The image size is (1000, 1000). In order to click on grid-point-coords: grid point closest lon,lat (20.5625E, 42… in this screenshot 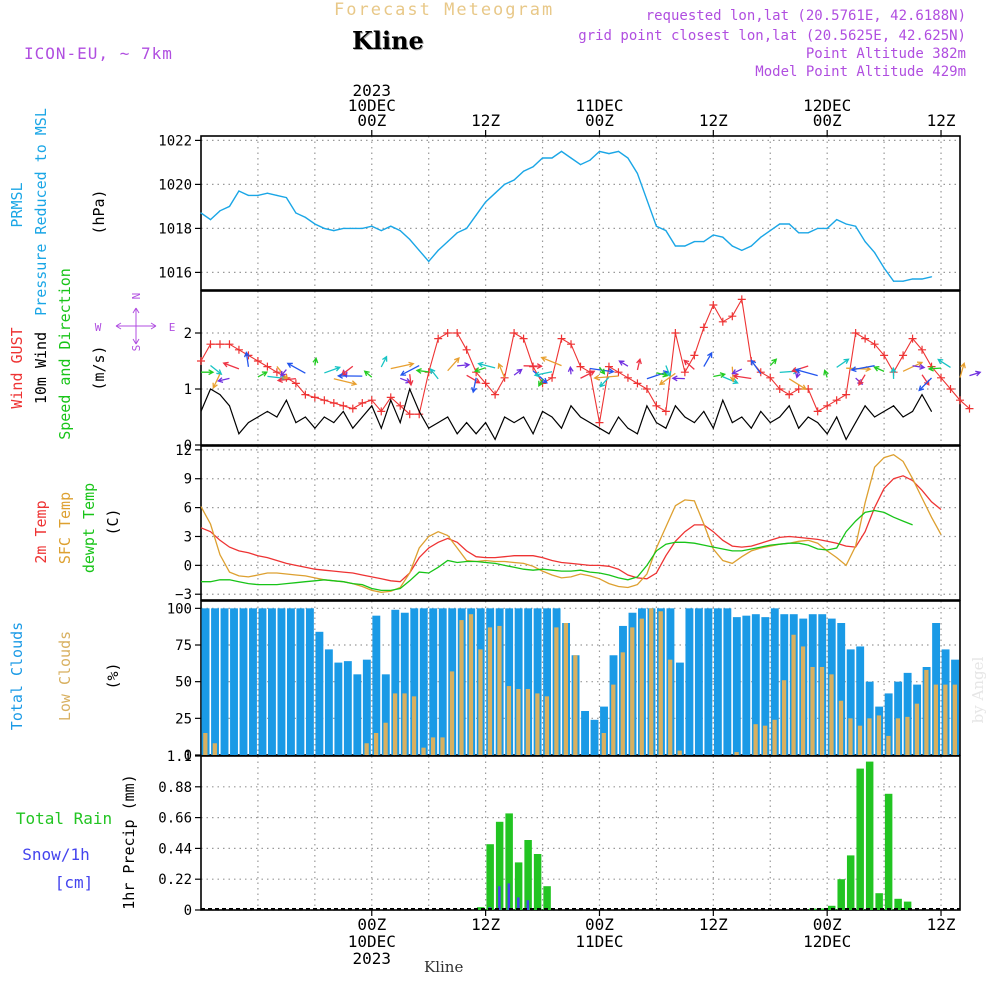, I will do `click(772, 36)`.